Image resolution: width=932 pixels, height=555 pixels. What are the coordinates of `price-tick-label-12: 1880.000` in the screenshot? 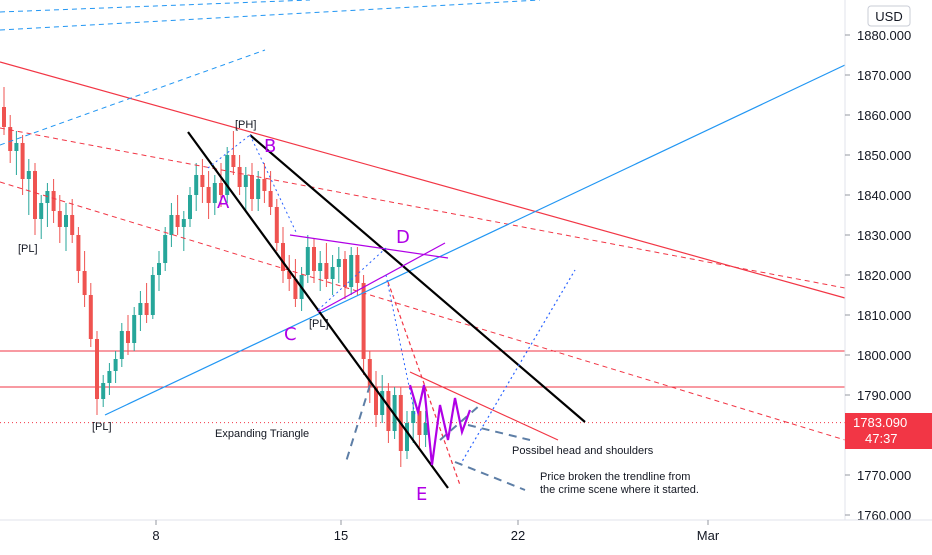 It's located at (884, 35).